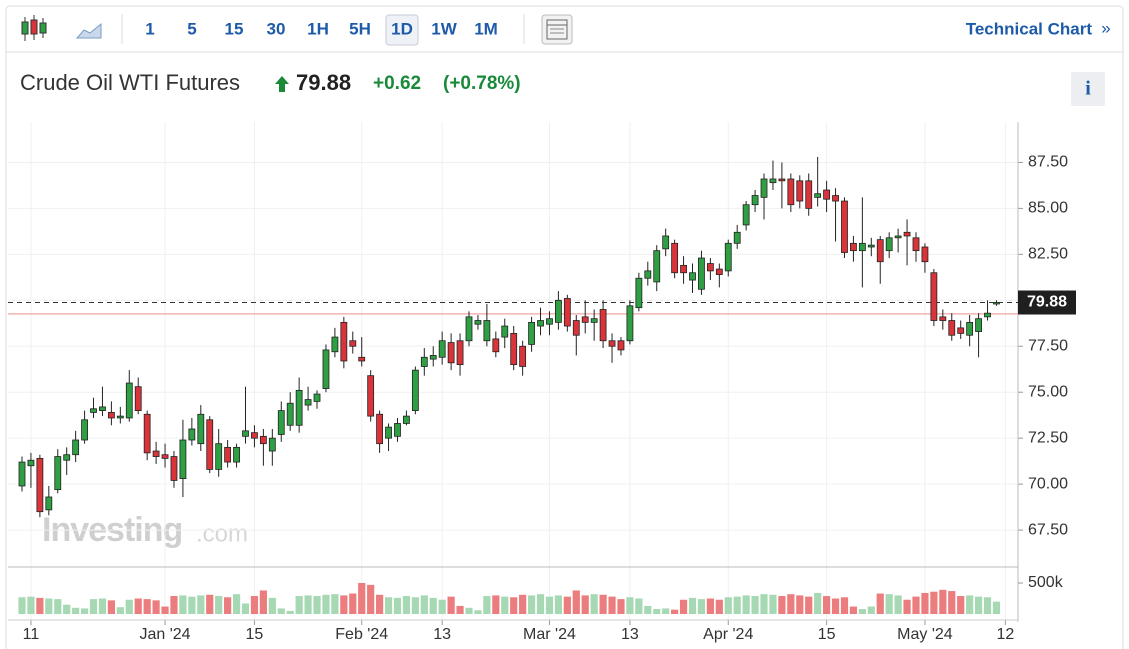 The image size is (1129, 649). Describe the element at coordinates (149, 28) in the screenshot. I see `interval-button: 1` at that location.